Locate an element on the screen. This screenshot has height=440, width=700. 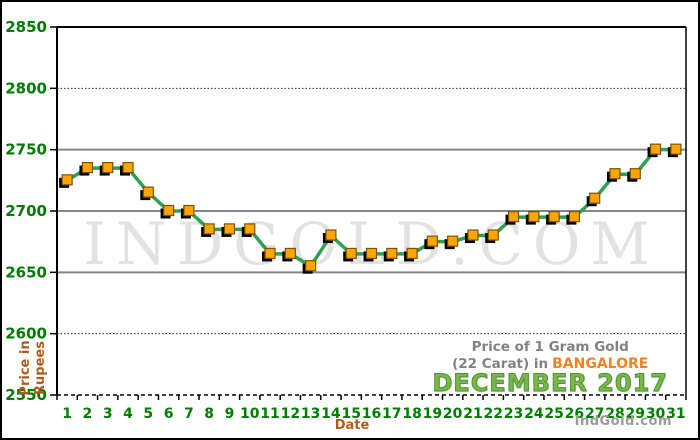
x-tick-label: 13 is located at coordinates (310, 414).